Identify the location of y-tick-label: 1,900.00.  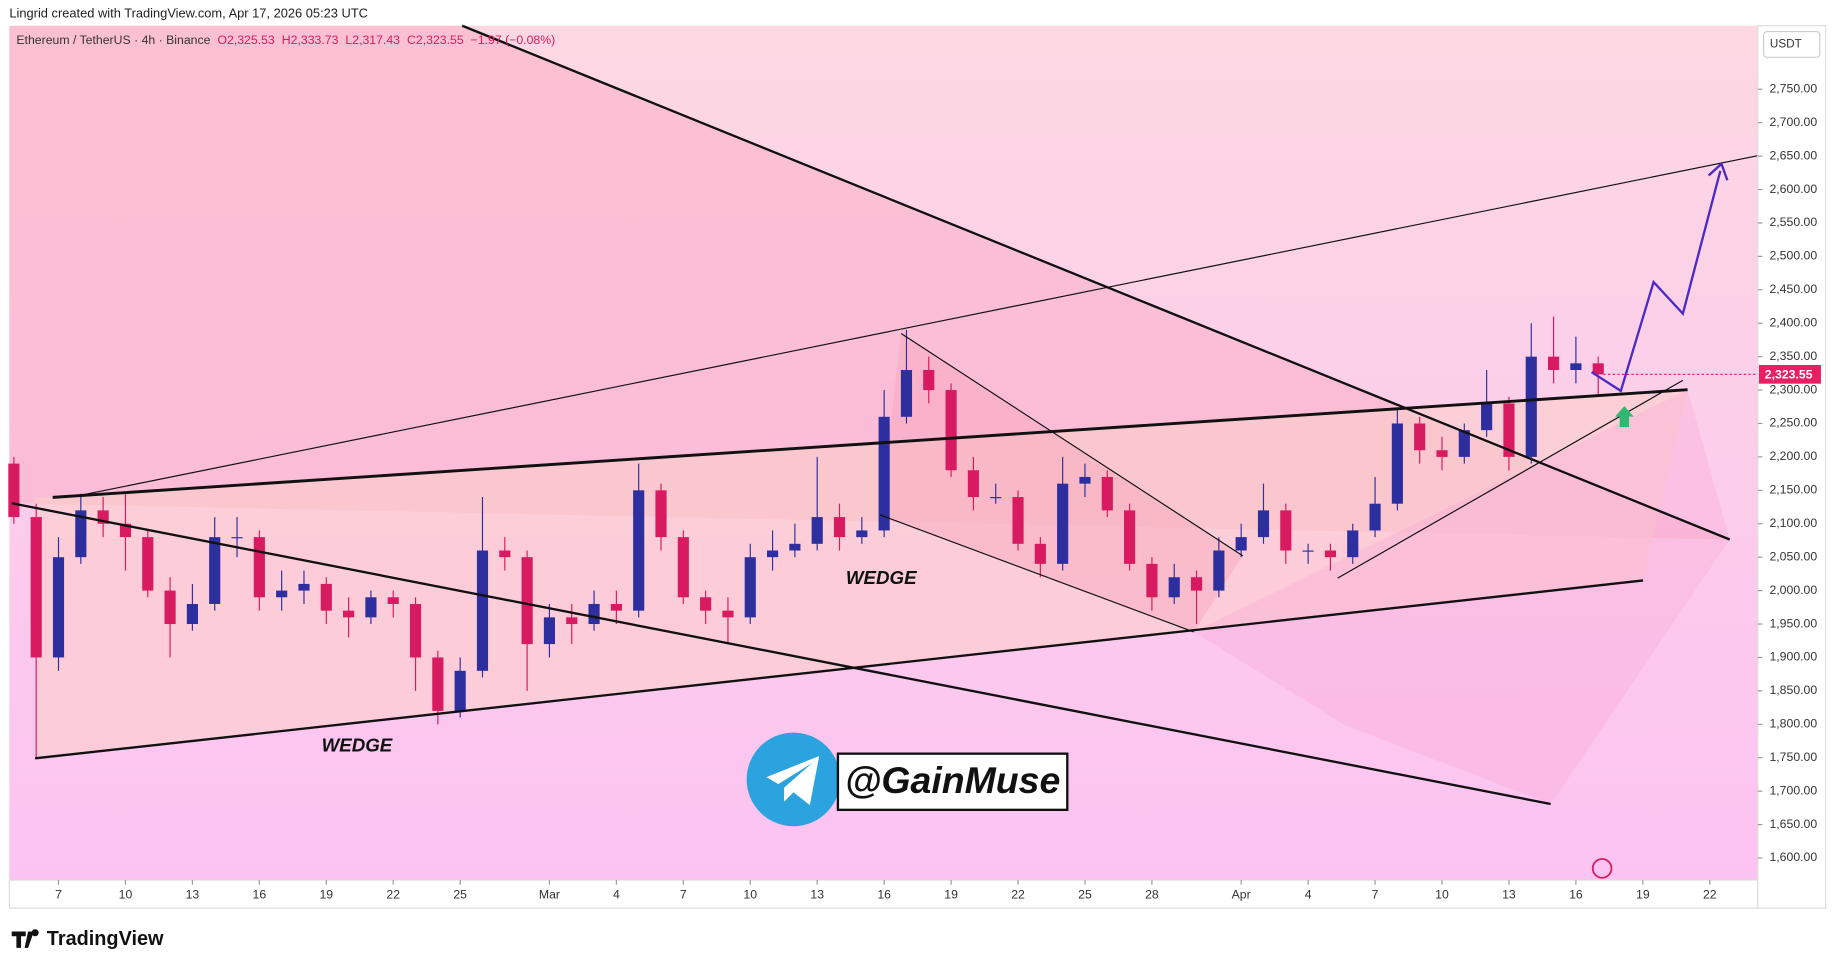
(1793, 657).